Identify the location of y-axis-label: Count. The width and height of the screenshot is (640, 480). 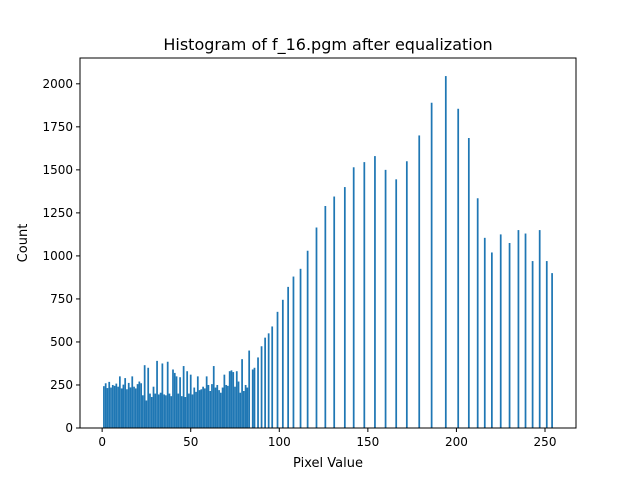
(23, 243).